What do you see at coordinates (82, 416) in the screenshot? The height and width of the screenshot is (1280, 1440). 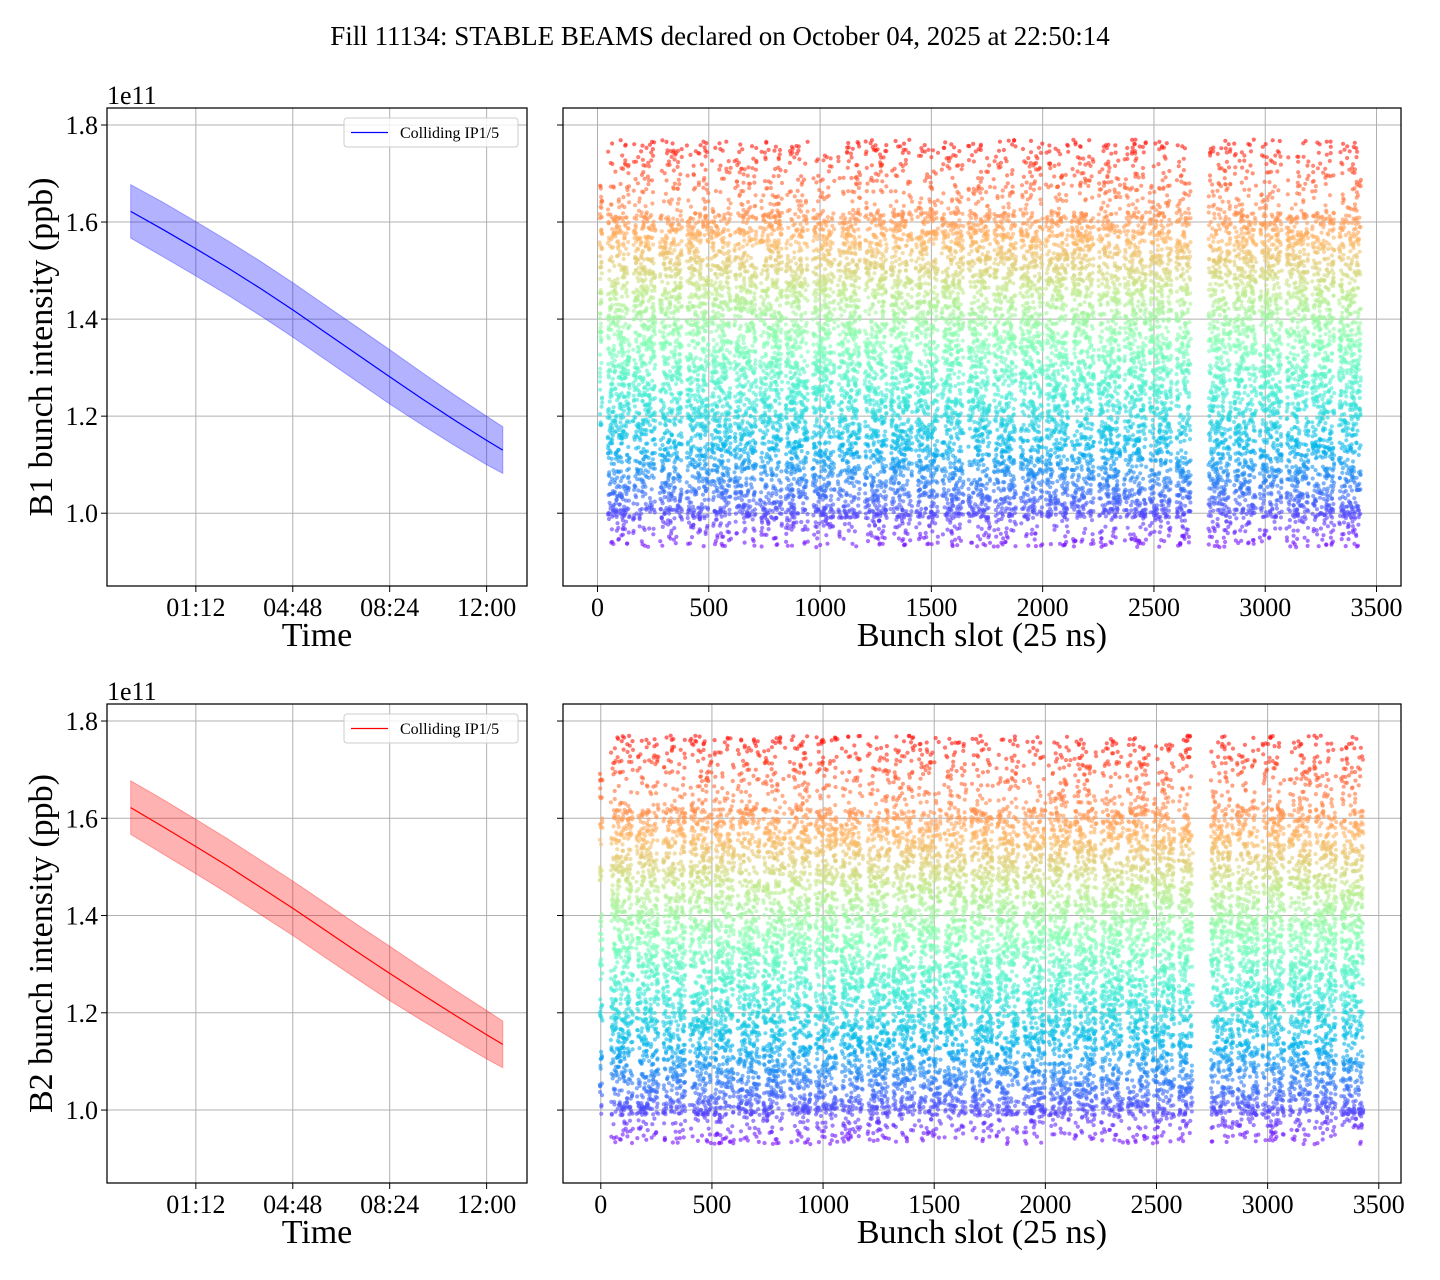 I see `y-tick-label: 1.2` at bounding box center [82, 416].